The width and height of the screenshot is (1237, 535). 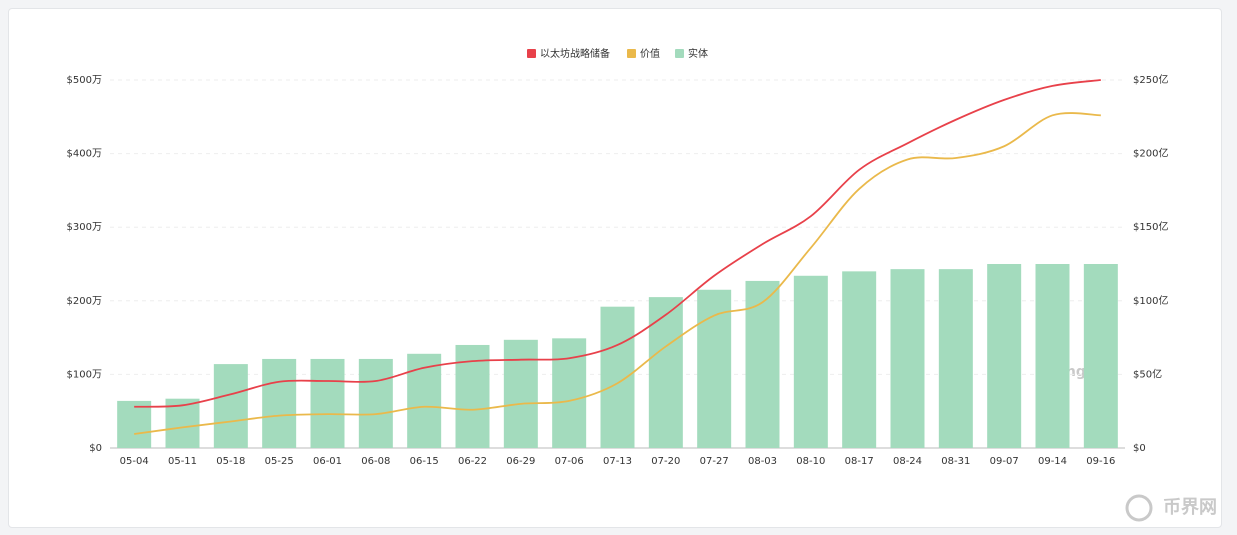 I want to click on x-tick-label: 08-03, so click(x=762, y=461).